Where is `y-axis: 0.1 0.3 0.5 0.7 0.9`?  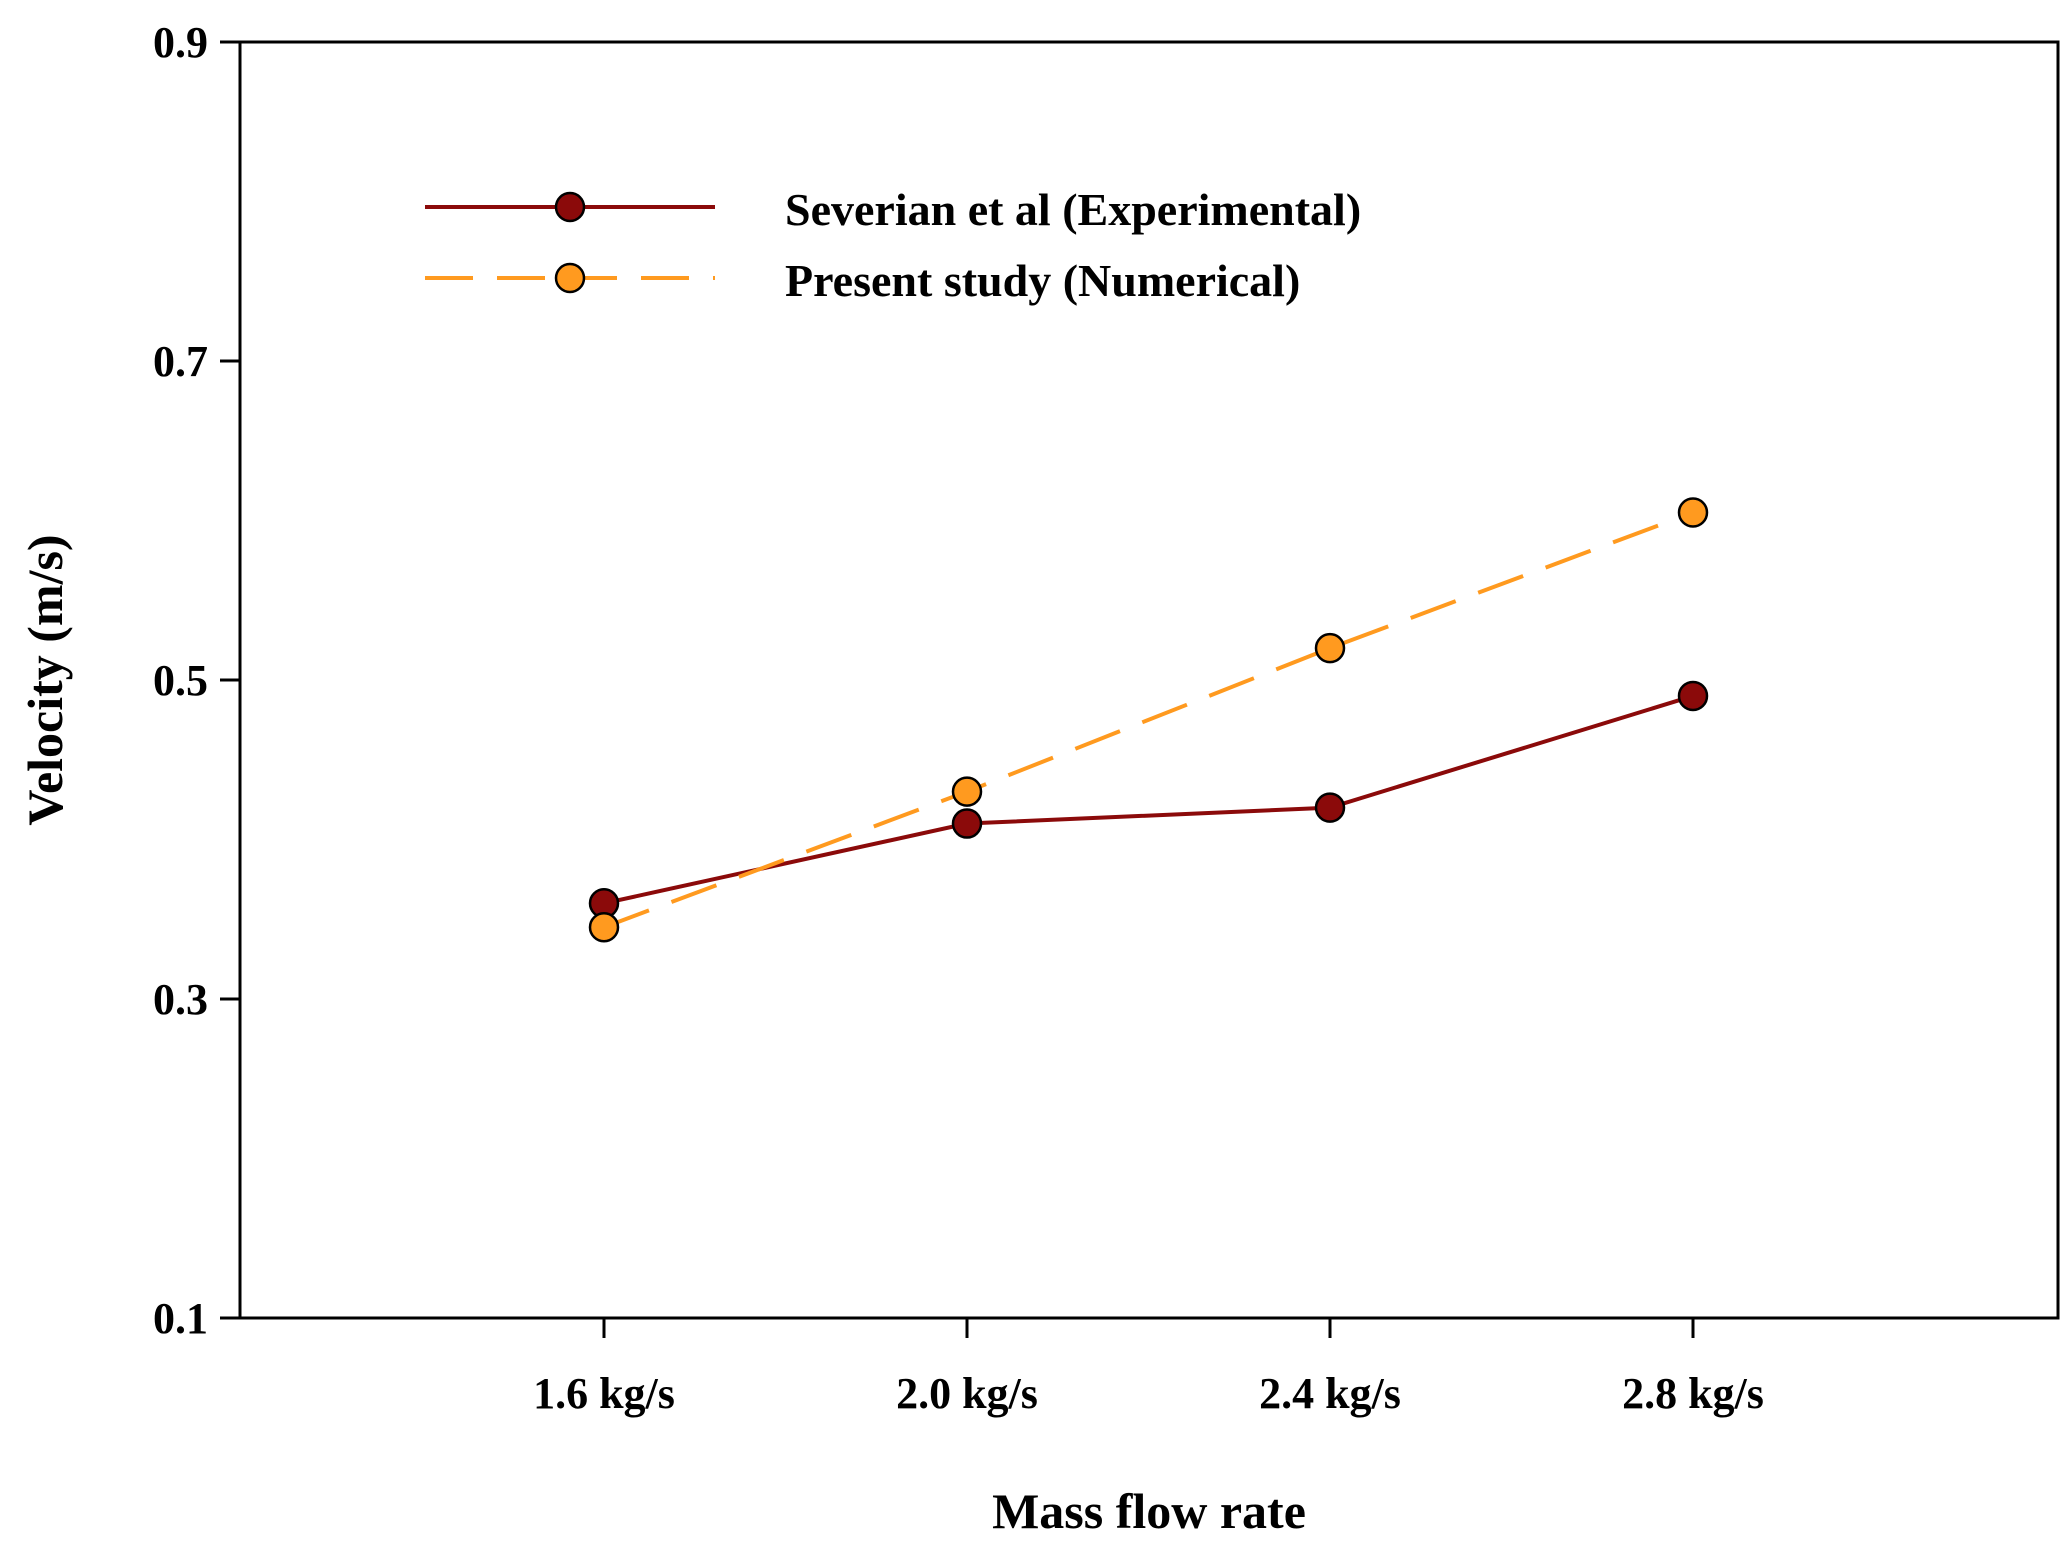
y-axis: 0.1 0.3 0.5 0.7 0.9 is located at coordinates (196, 680).